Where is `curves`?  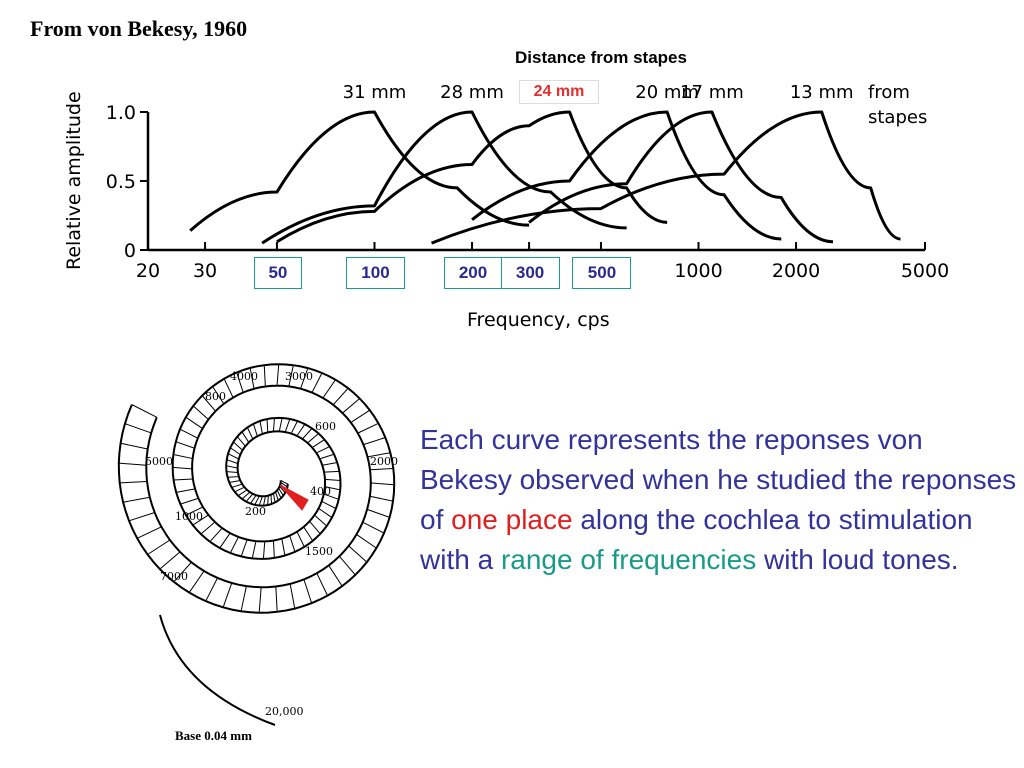
curves is located at coordinates (545, 177).